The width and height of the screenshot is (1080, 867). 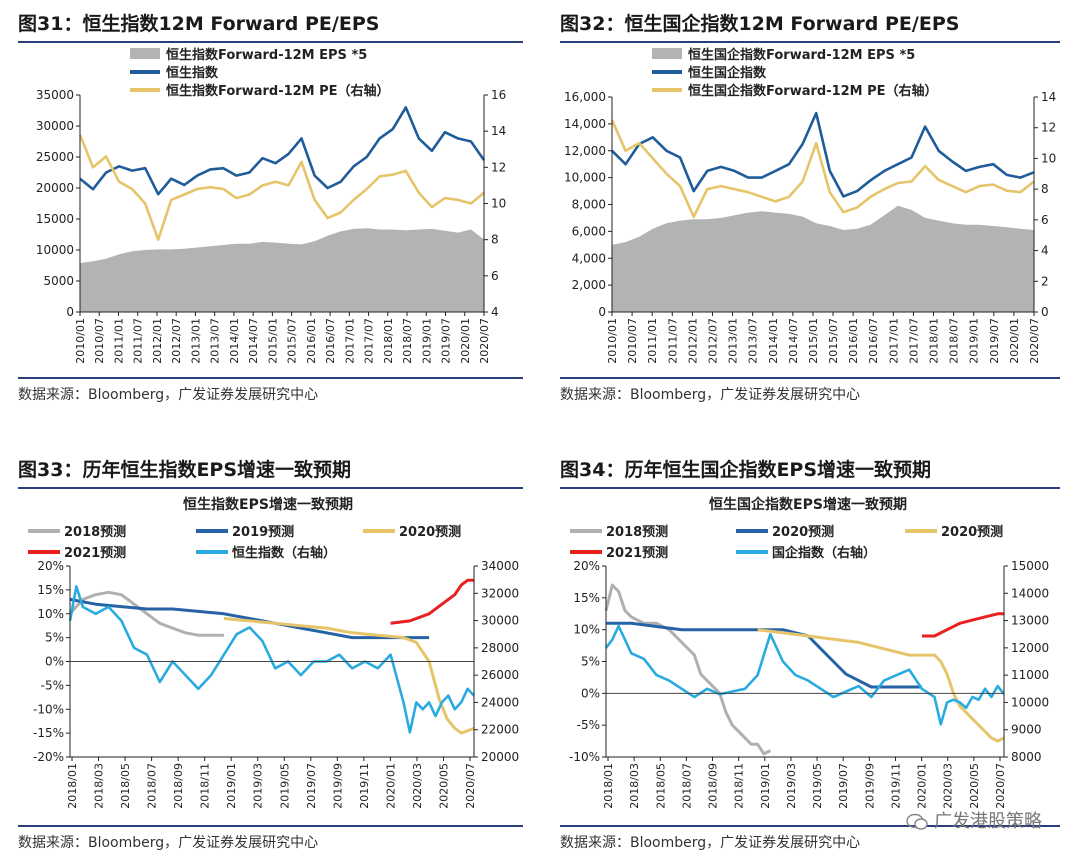 What do you see at coordinates (500, 702) in the screenshot?
I see `y-tick-label-right: 24000` at bounding box center [500, 702].